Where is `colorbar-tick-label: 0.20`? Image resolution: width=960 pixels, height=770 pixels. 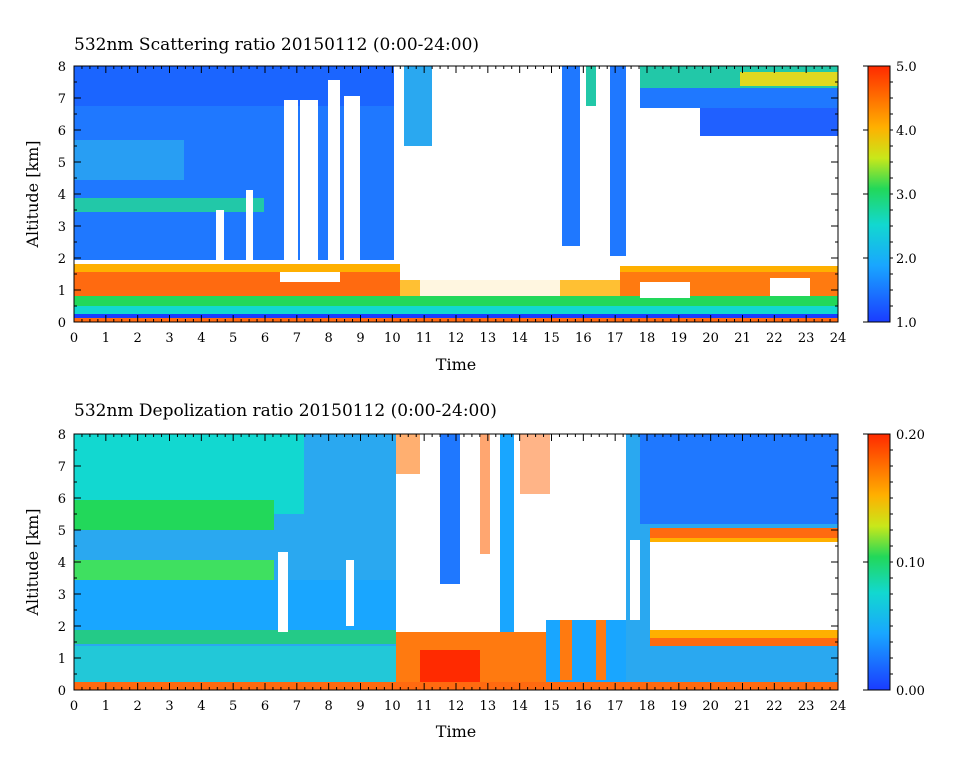
colorbar-tick-label: 0.20 is located at coordinates (910, 435).